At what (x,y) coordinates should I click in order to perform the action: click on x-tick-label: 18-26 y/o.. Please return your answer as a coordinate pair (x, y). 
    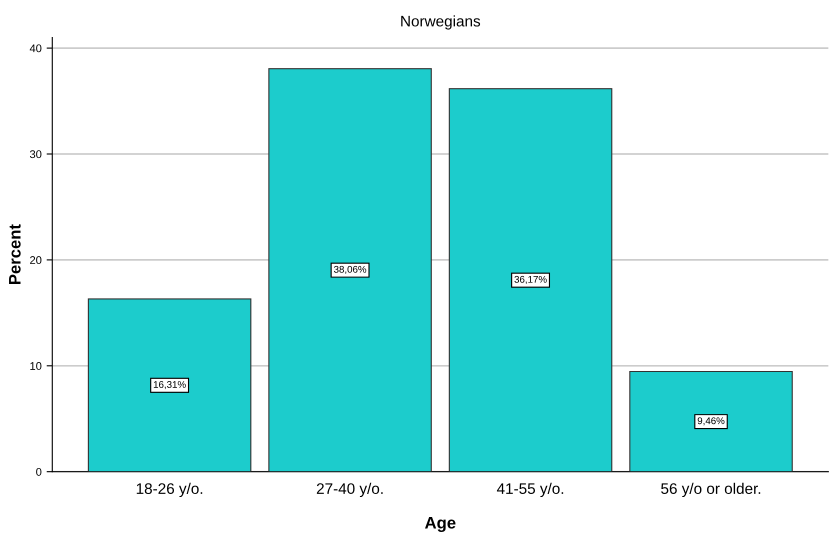
    Looking at the image, I should click on (169, 490).